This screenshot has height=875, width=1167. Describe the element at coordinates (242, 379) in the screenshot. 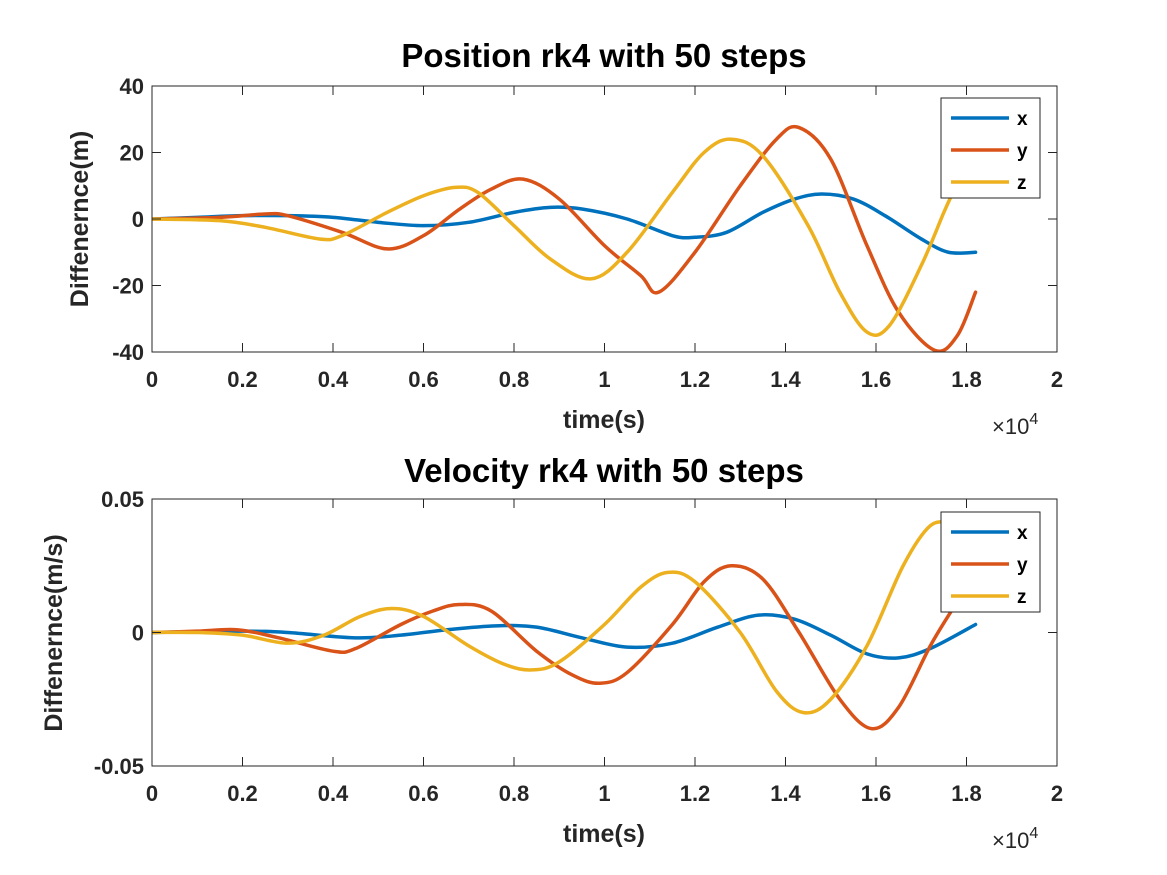

I see `position-x-tick-label: 0.2` at that location.